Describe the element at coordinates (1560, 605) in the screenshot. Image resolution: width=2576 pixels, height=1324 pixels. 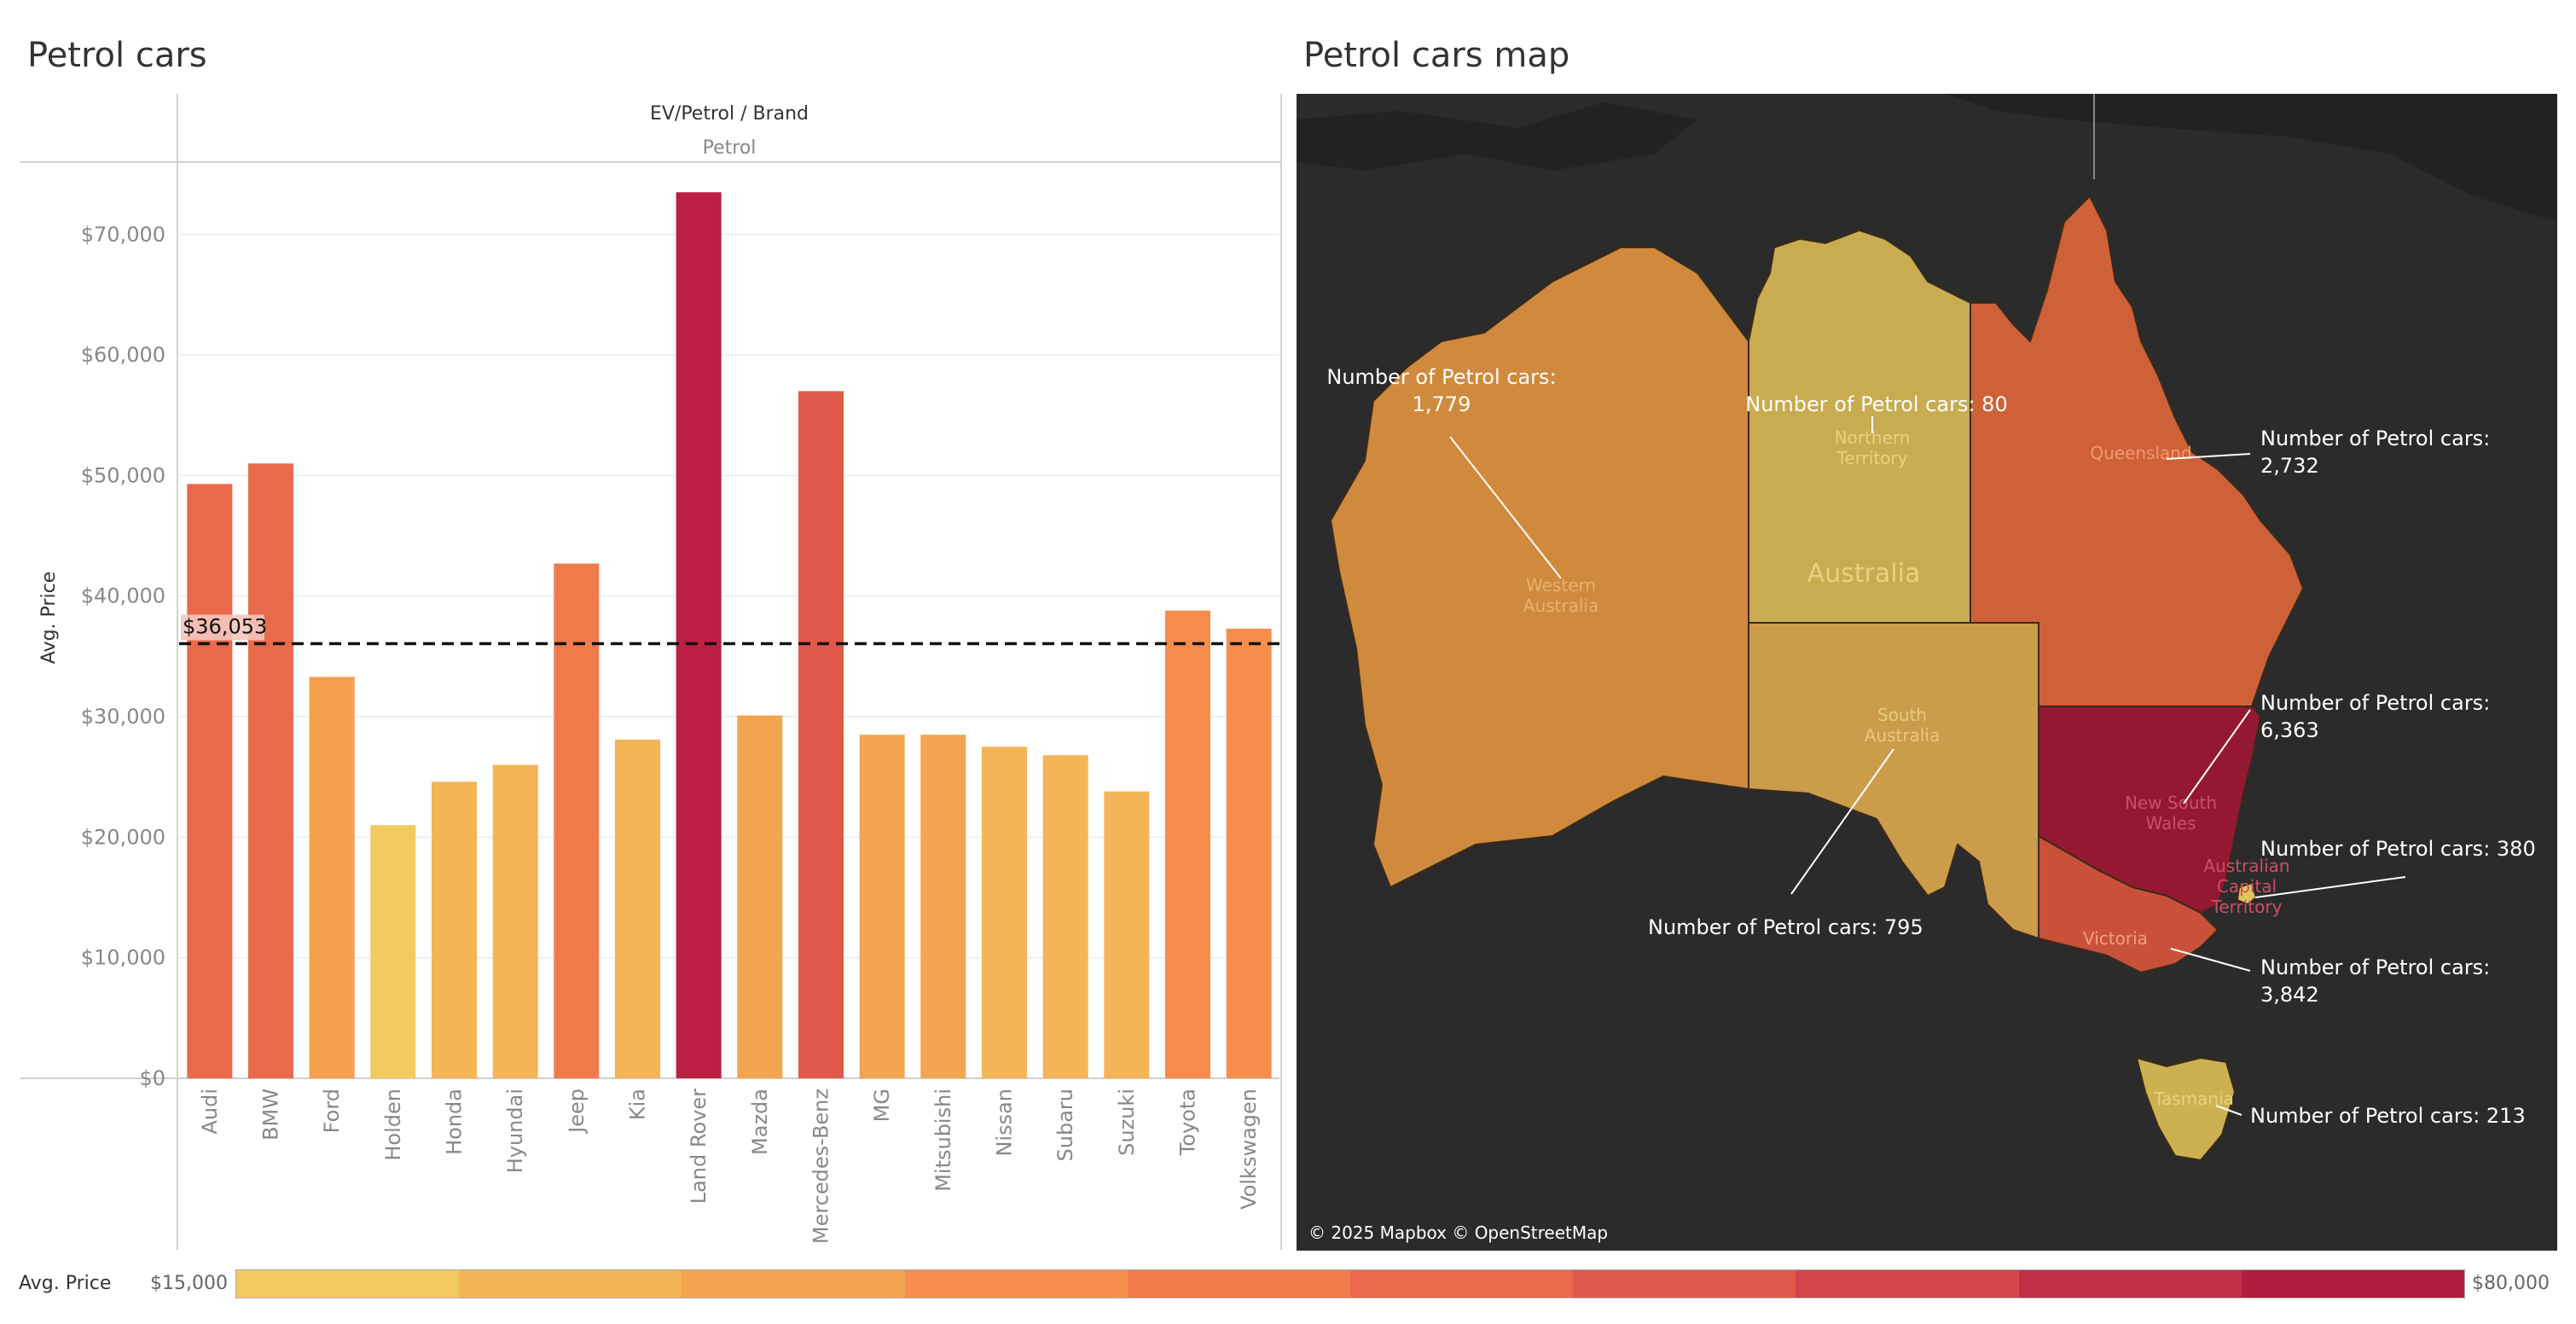
I see `region-label-wa-2: Australia` at that location.